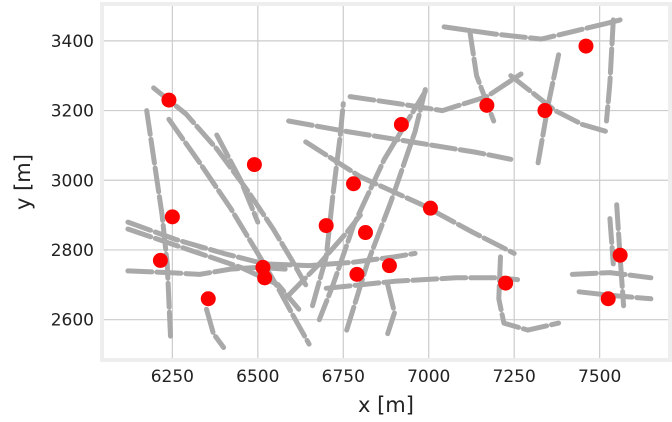  I want to click on x-axis-label: x [m], so click(386, 405).